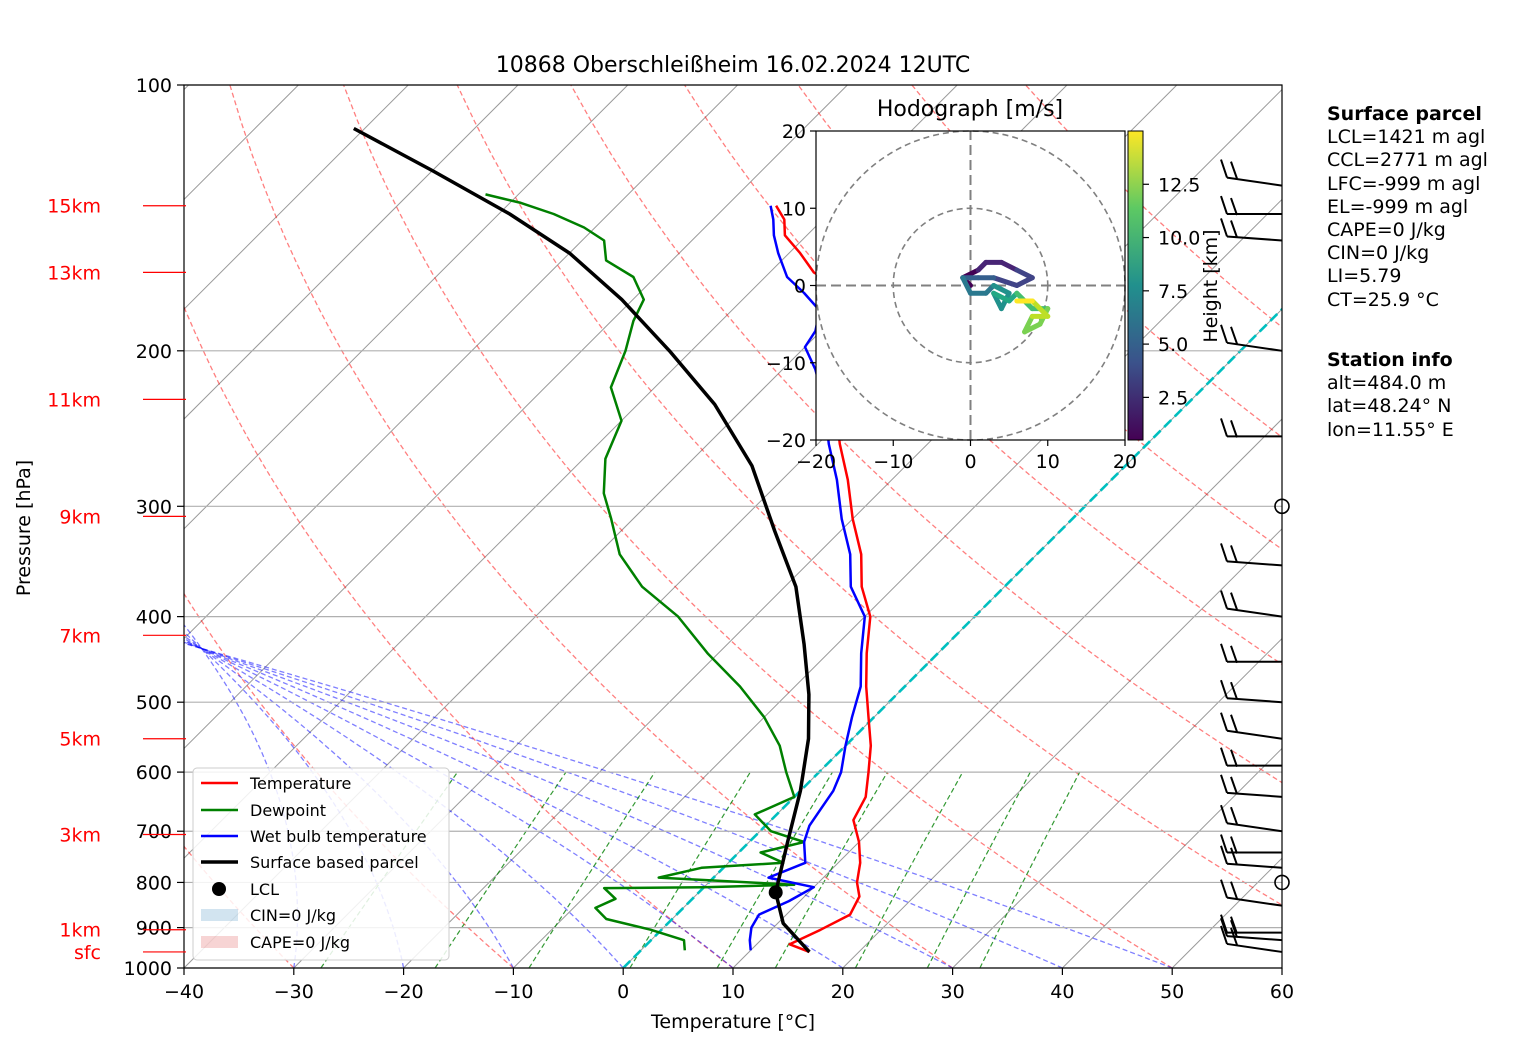  I want to click on legend-label-cape: CAPE=0 J/kg, so click(300, 942).